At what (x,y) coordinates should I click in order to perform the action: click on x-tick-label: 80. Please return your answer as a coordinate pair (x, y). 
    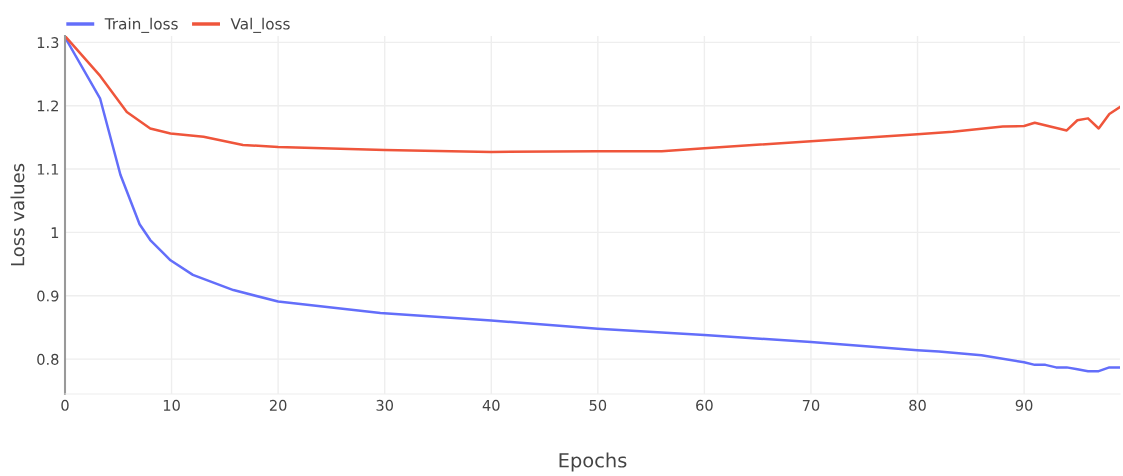
    Looking at the image, I should click on (917, 405).